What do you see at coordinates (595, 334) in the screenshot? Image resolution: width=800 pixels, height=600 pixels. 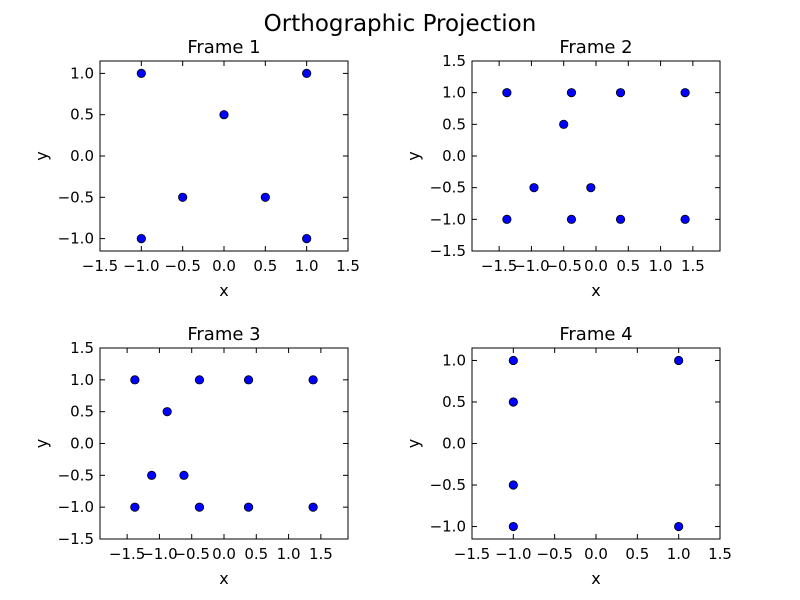 I see `subplot-title: Frame 4` at bounding box center [595, 334].